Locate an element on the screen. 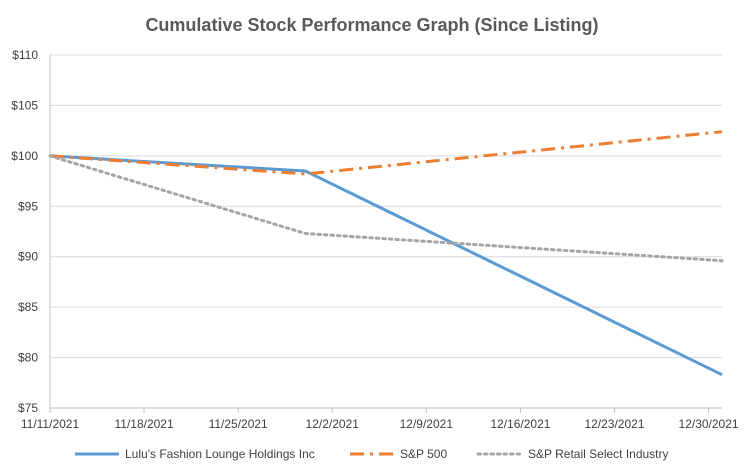 This screenshot has width=744, height=473. y-tick-label: $95 is located at coordinates (28, 206).